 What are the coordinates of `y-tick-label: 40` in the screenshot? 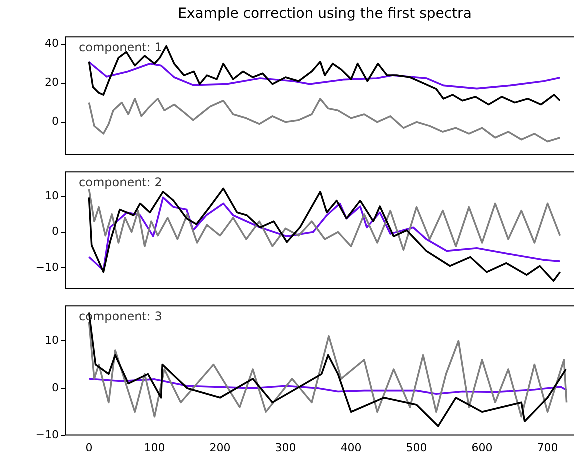 It's located at (52, 43).